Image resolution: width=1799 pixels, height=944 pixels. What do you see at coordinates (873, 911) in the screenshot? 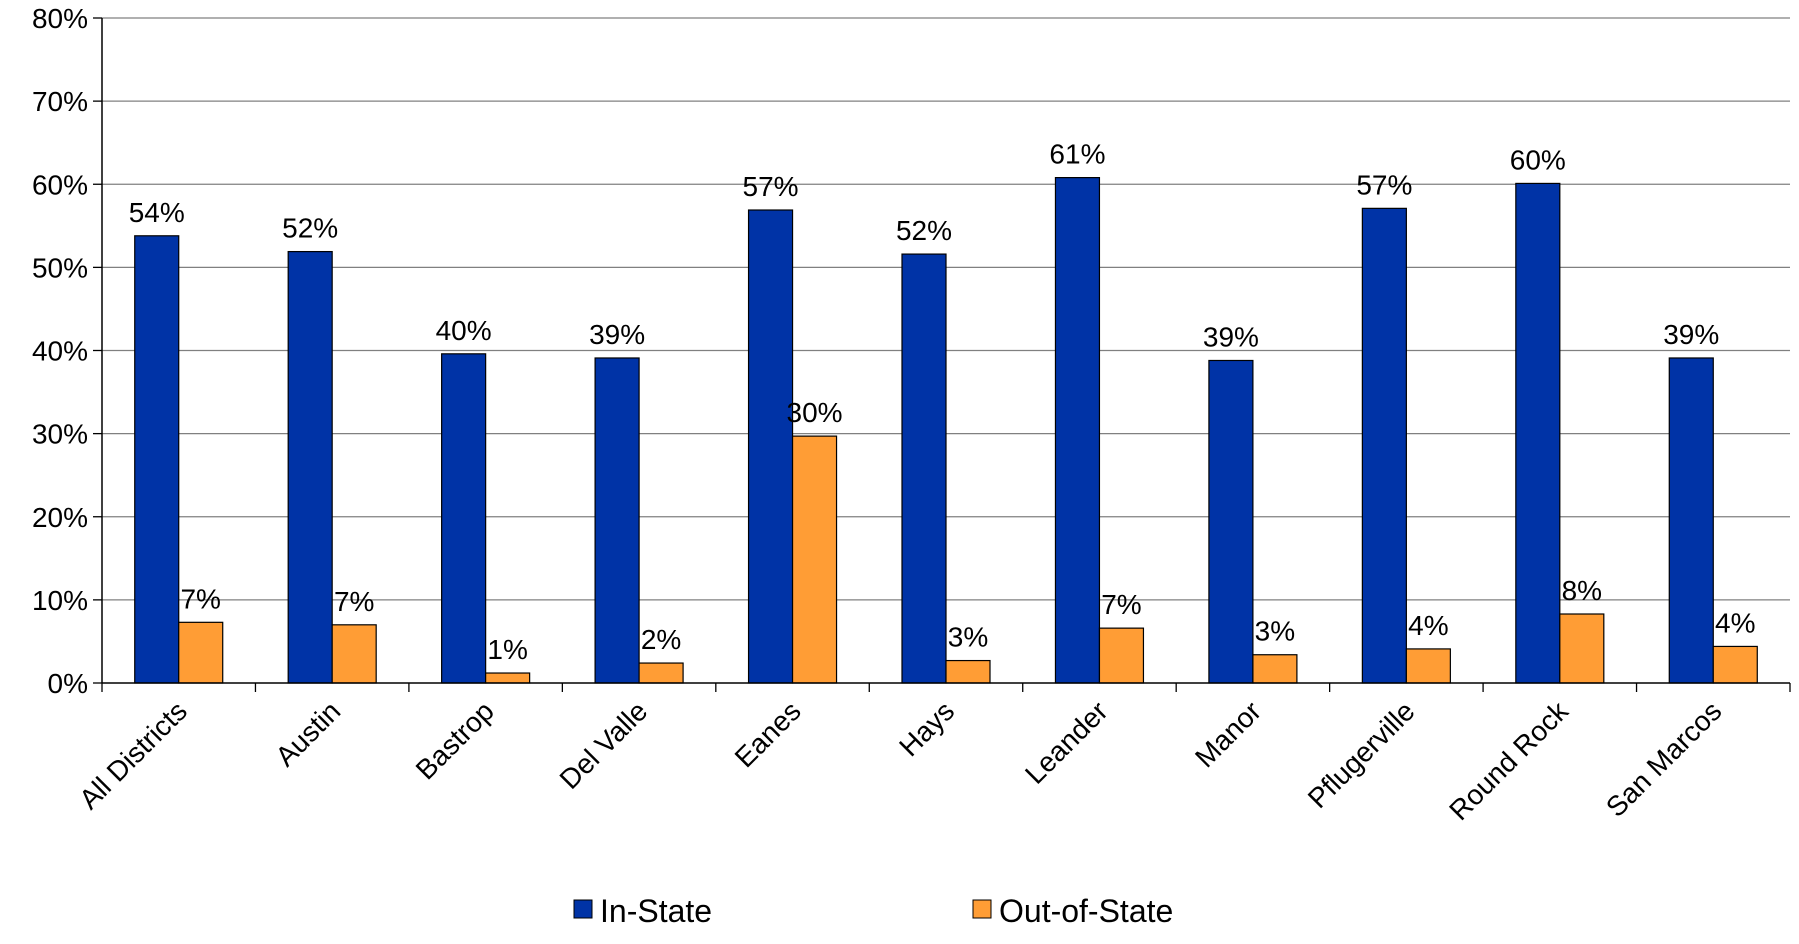
I see `legend: In-State Out-of-State` at bounding box center [873, 911].